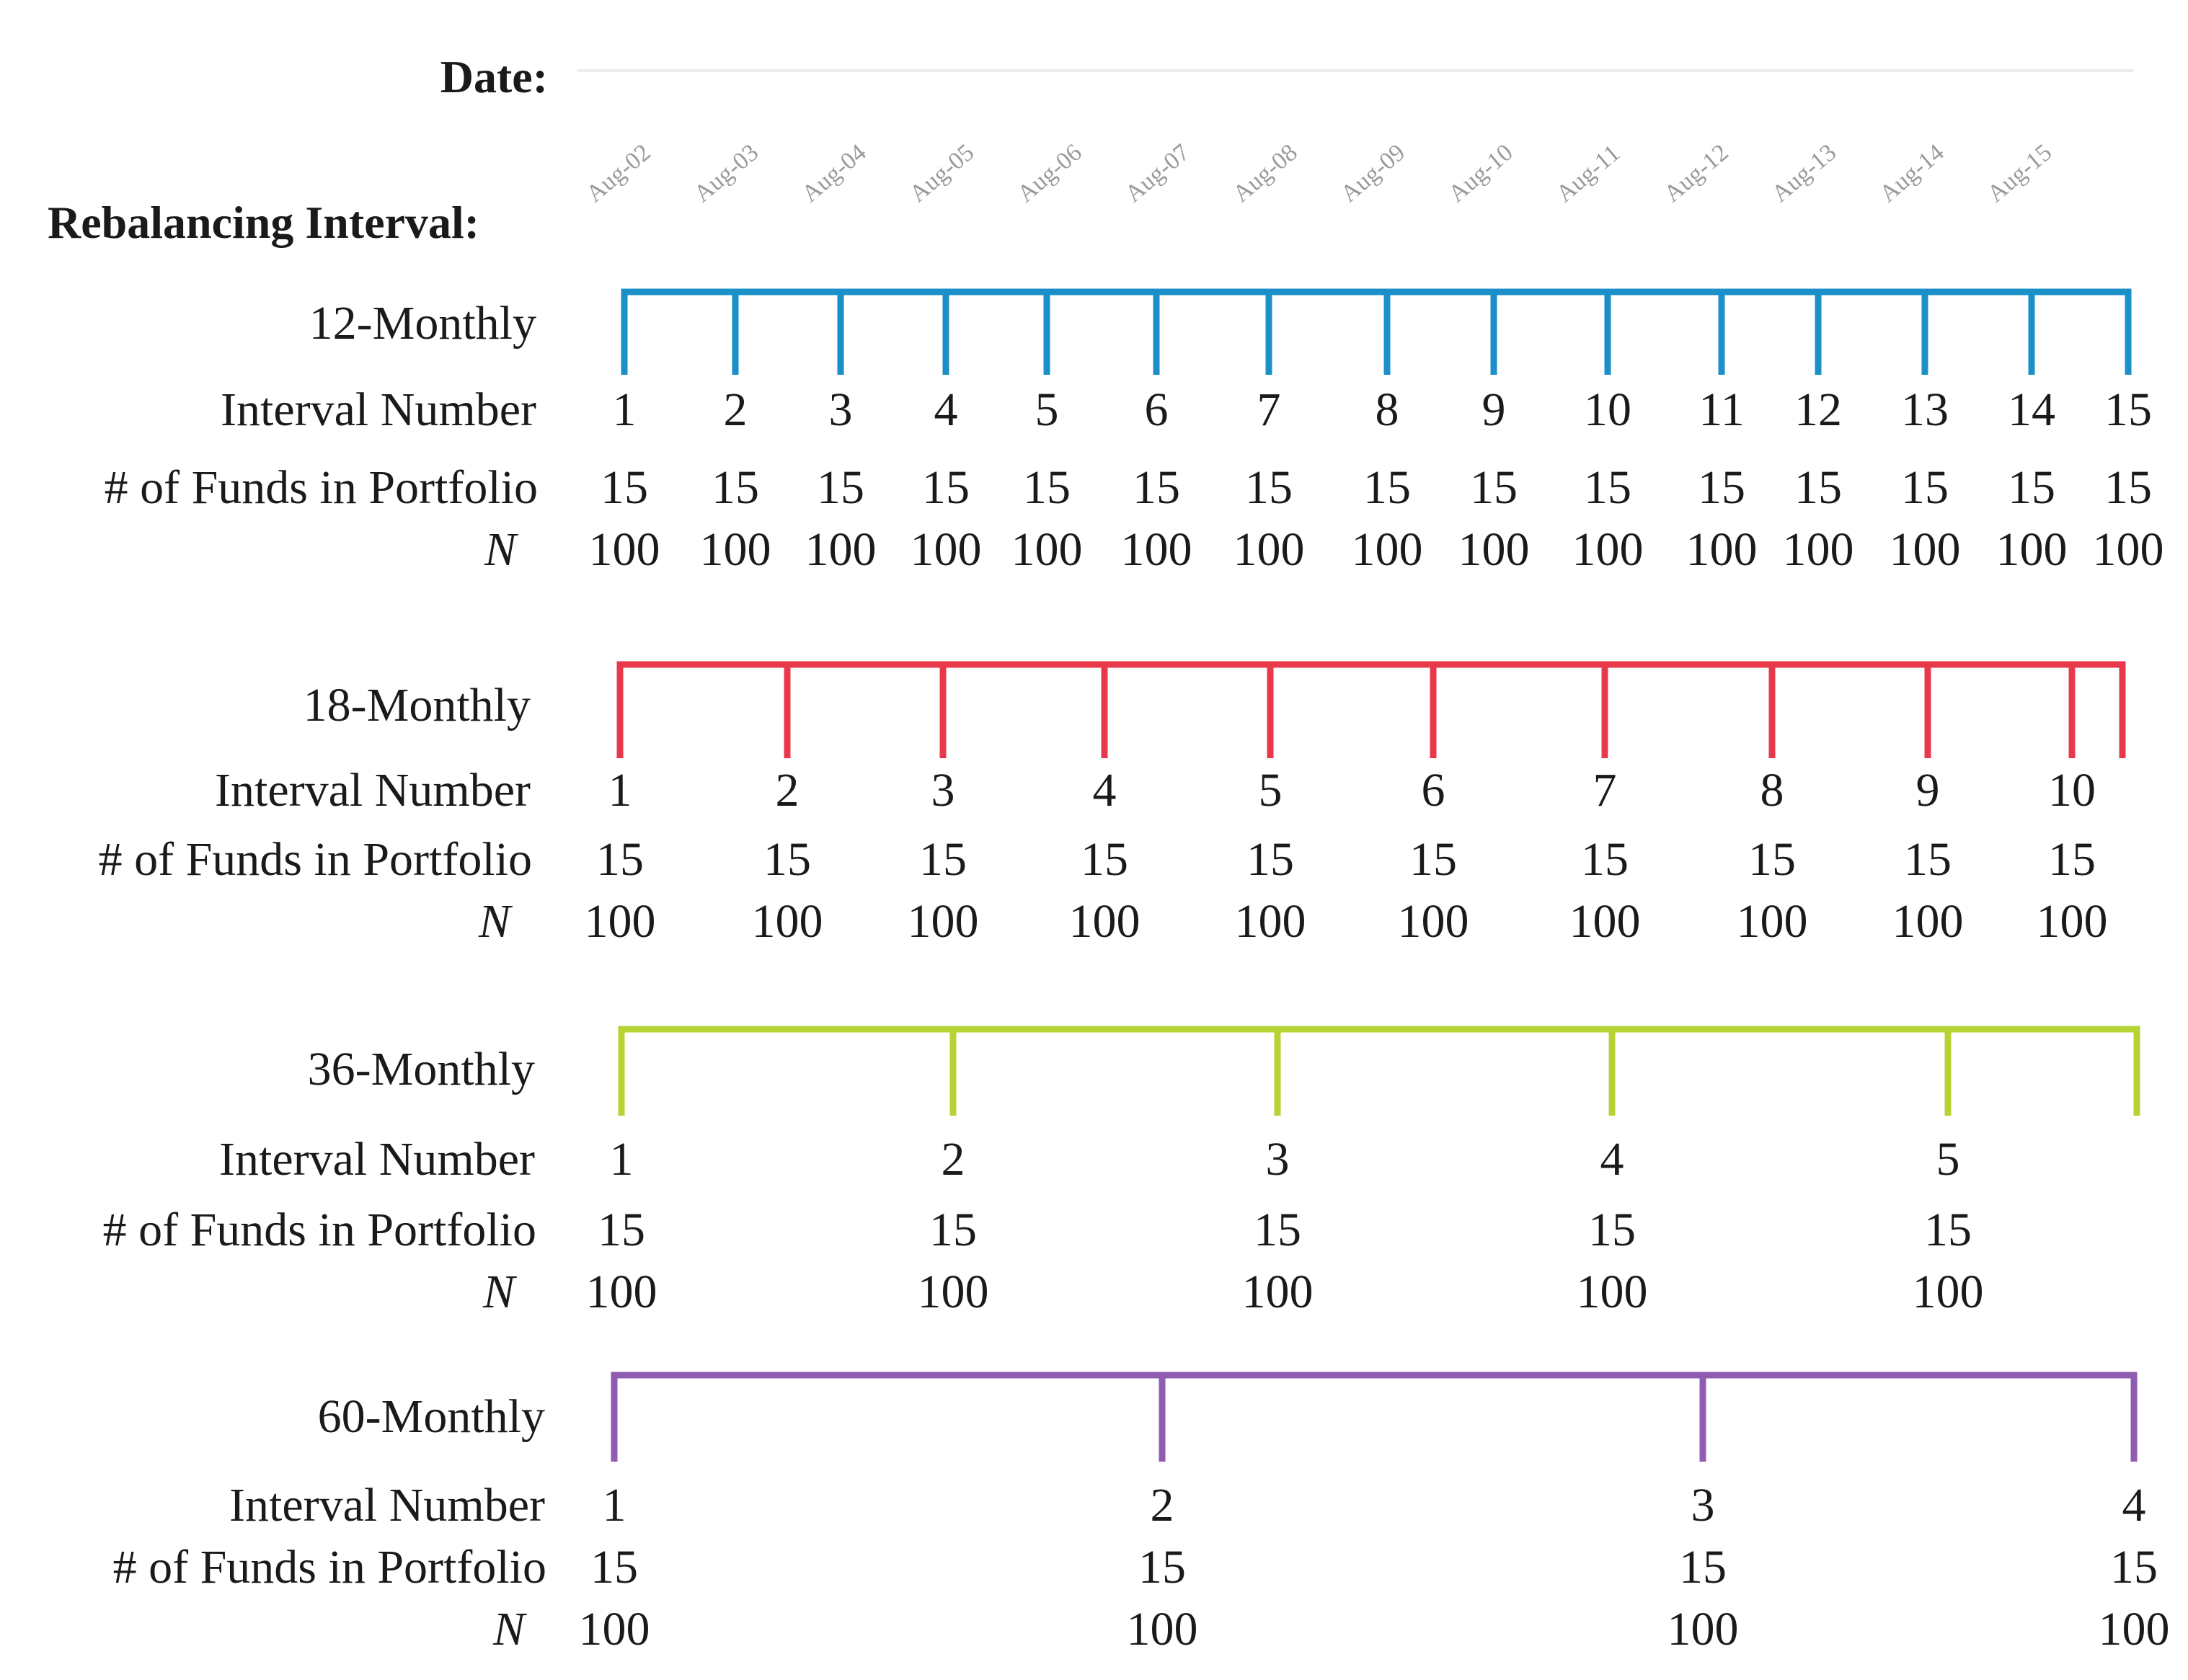  Describe the element at coordinates (1911, 173) in the screenshot. I see `date-tick-label: Aug-14` at that location.